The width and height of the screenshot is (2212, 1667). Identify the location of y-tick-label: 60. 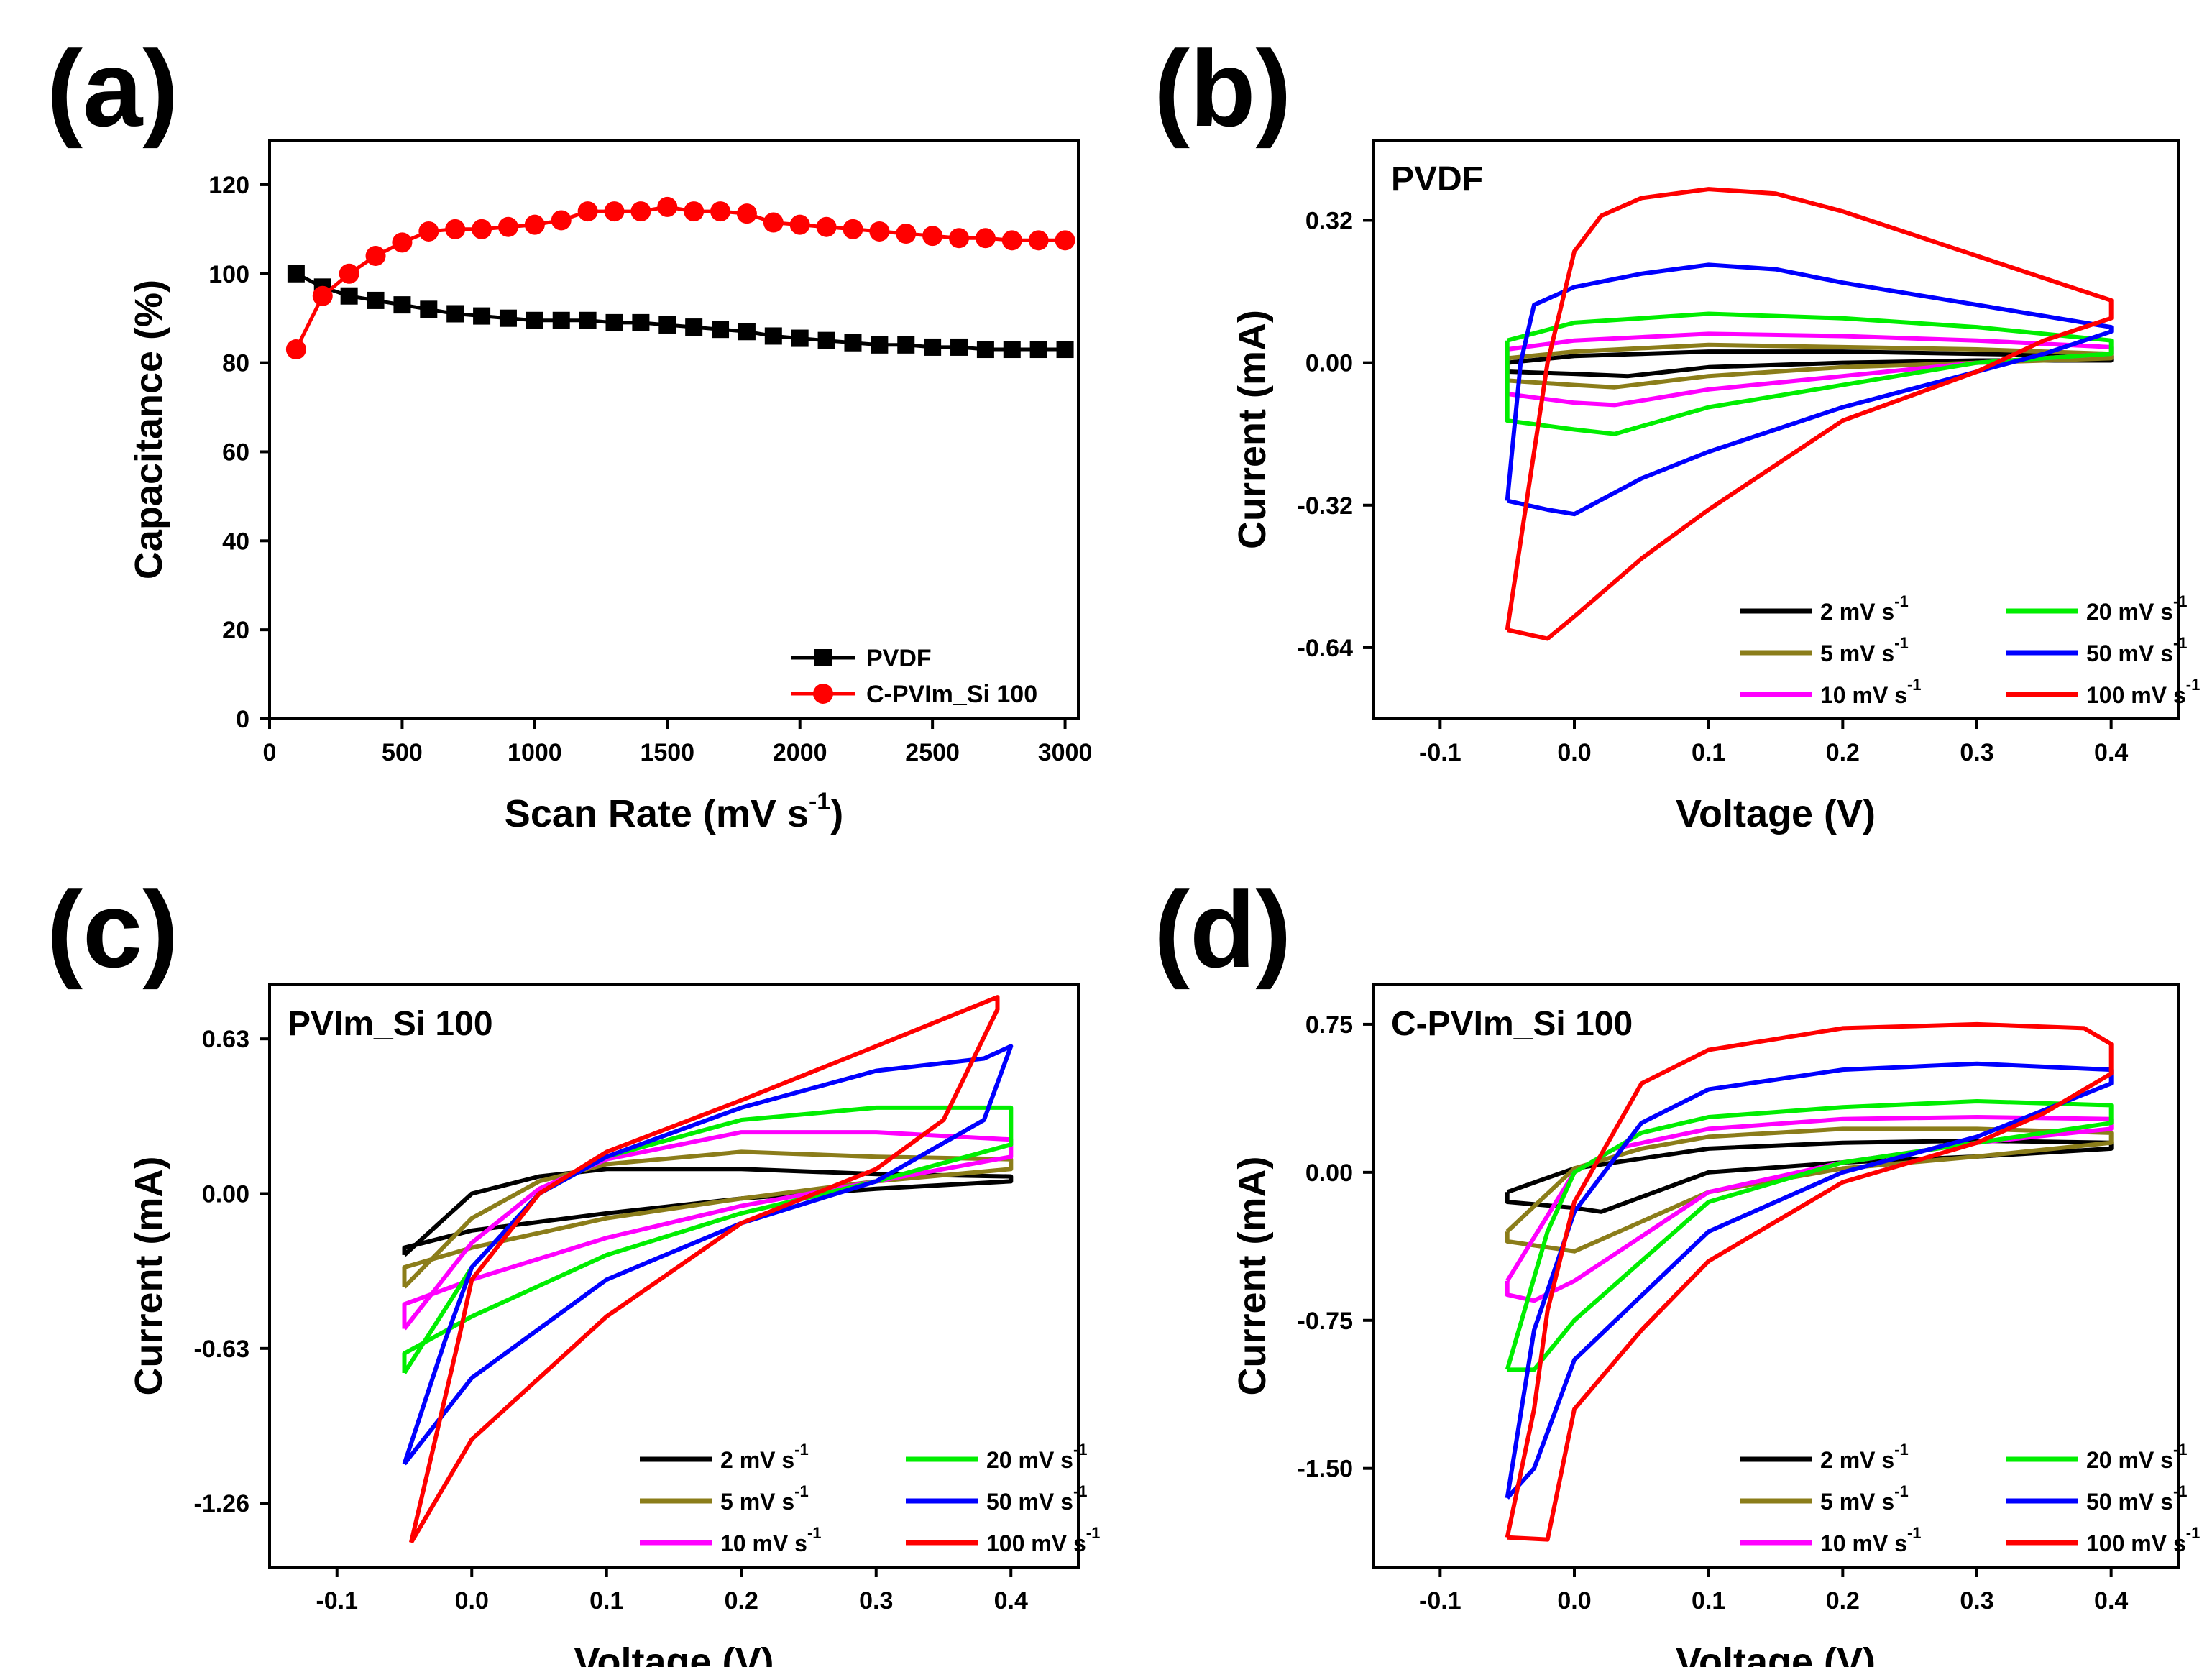
(235, 452).